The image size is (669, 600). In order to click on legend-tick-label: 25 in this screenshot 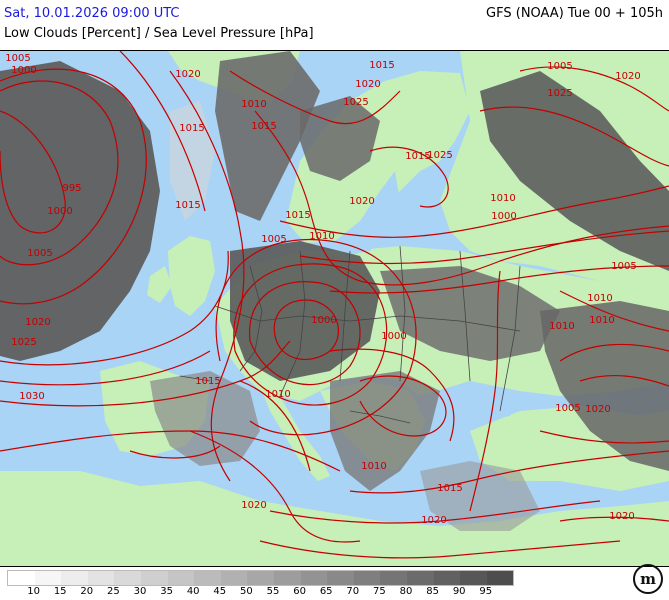, I will do `click(113, 591)`.